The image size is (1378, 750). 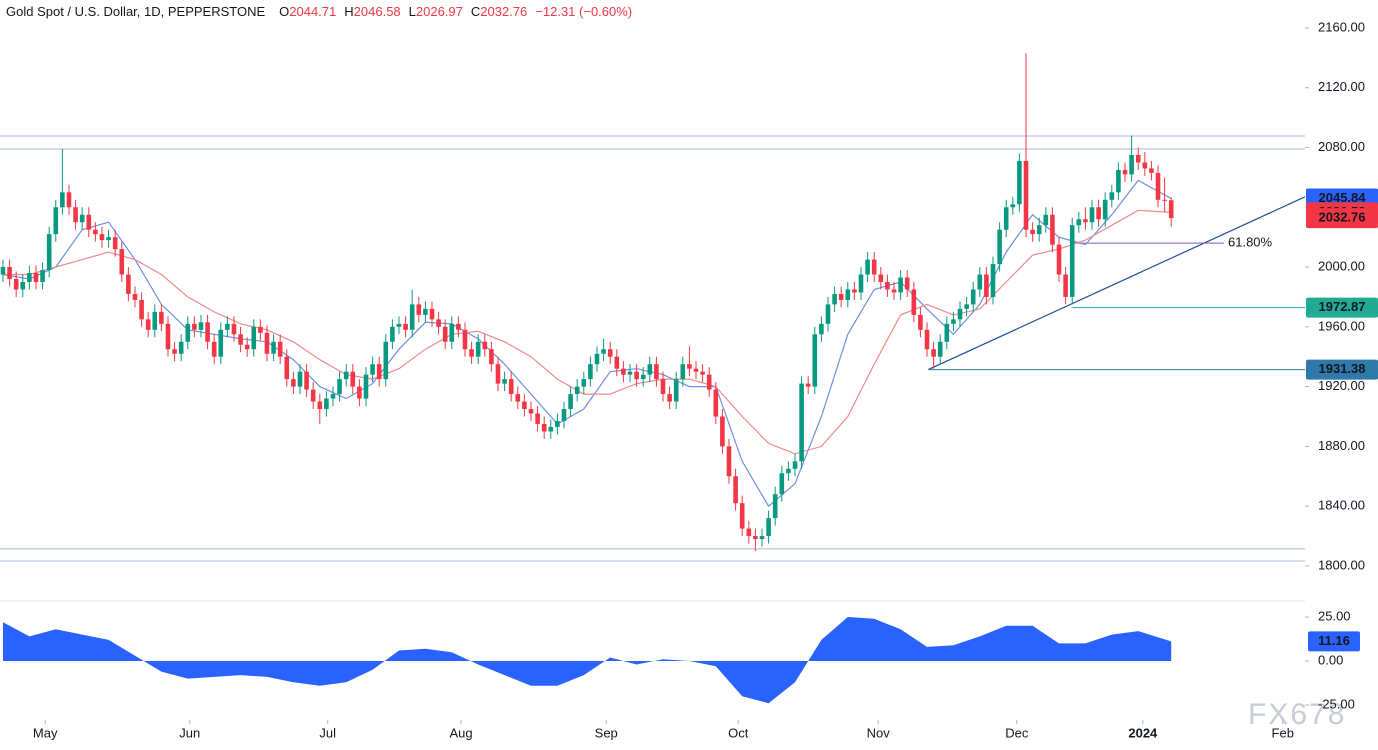 I want to click on x-tick-label: 2024, so click(x=1143, y=732).